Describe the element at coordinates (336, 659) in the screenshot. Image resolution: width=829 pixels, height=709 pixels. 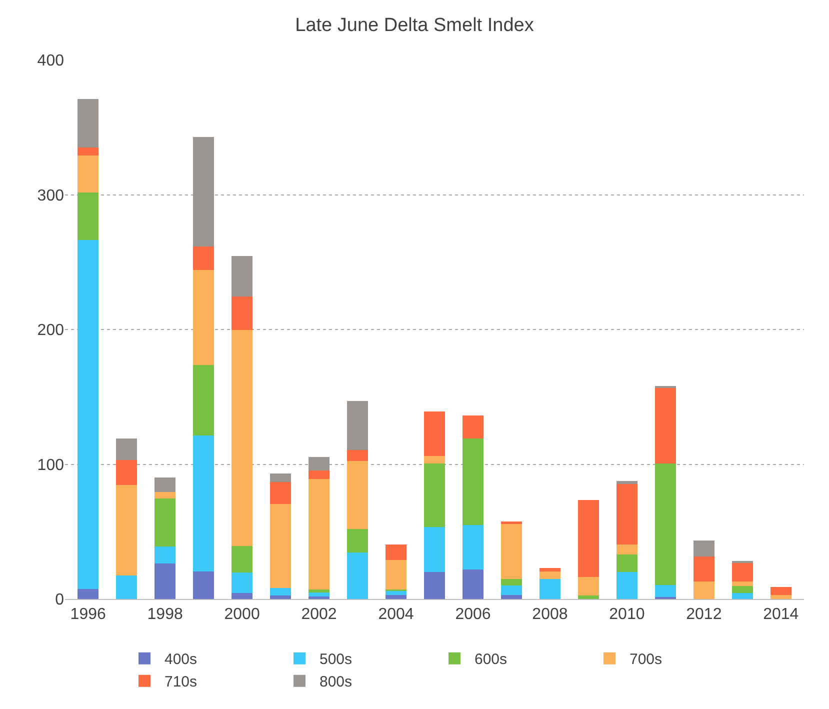
I see `legend-label: 500s` at that location.